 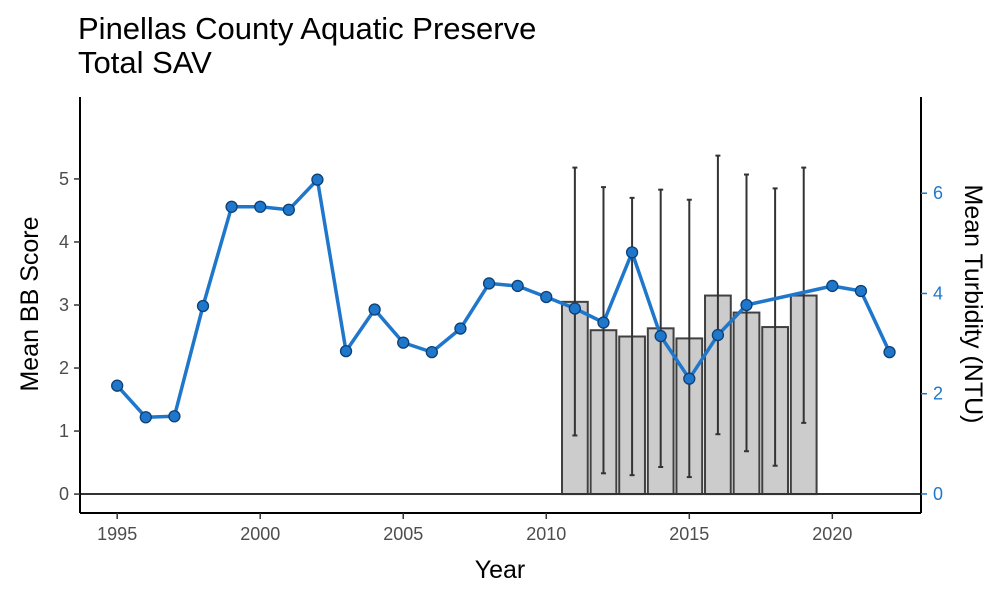 What do you see at coordinates (64, 368) in the screenshot?
I see `y-tick-label: 2` at bounding box center [64, 368].